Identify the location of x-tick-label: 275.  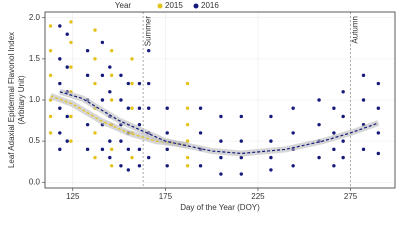
(351, 196).